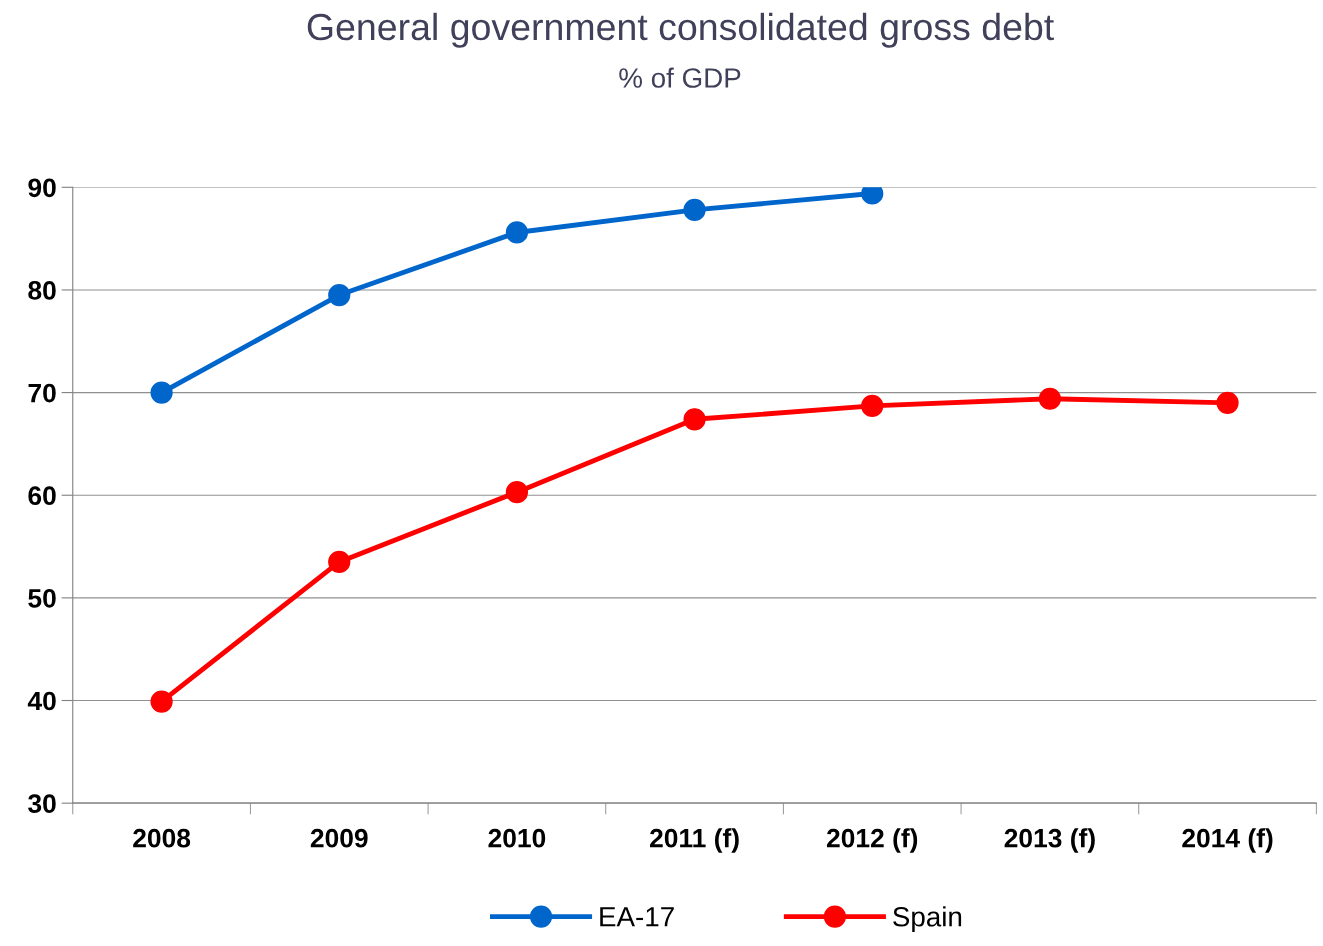 This screenshot has width=1323, height=946. I want to click on legend-label: Spain, so click(927, 919).